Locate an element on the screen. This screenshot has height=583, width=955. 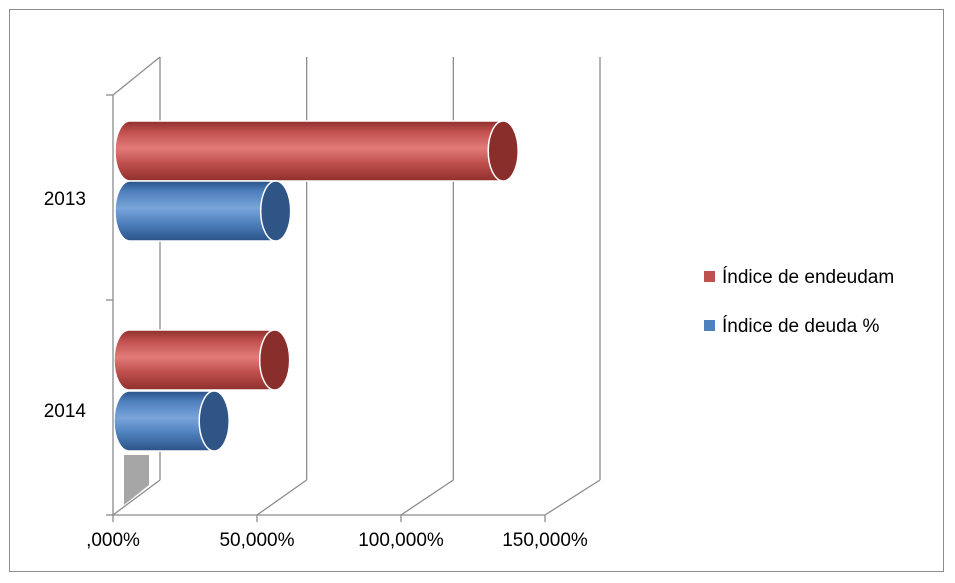
bar-2014-endeudam is located at coordinates (202, 360).